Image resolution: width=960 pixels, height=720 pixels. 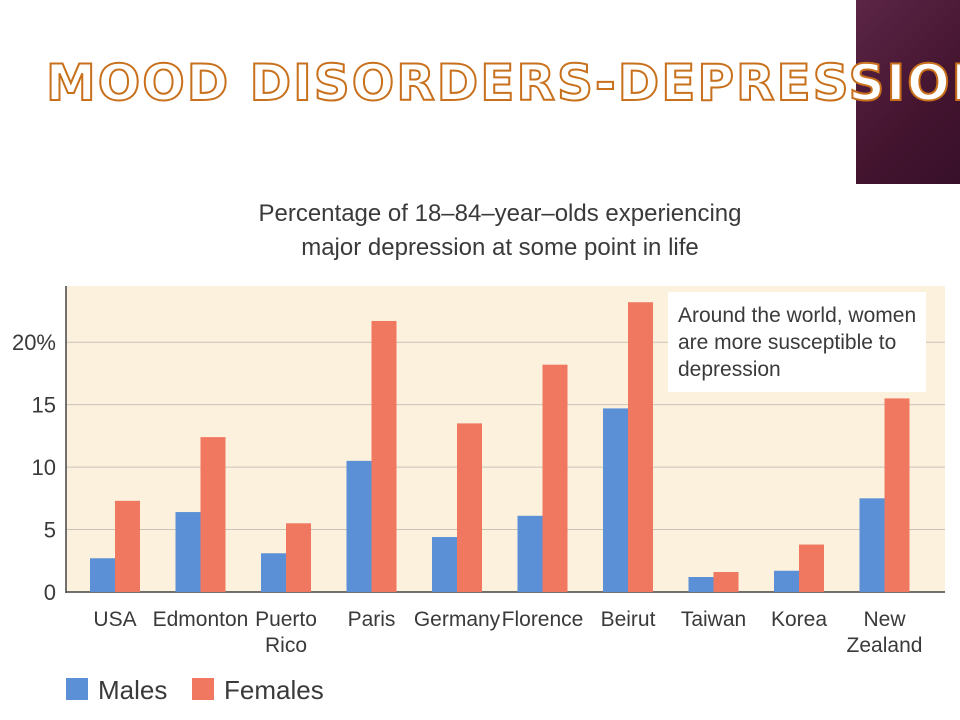 What do you see at coordinates (201, 619) in the screenshot?
I see `x-tick-label: Edmonton` at bounding box center [201, 619].